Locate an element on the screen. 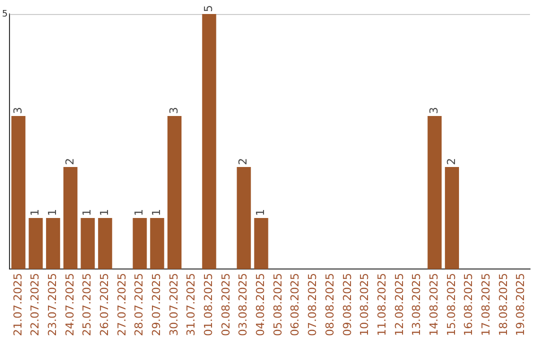 The width and height of the screenshot is (540, 340). x-tick-label: 07.08.2025 is located at coordinates (313, 304).